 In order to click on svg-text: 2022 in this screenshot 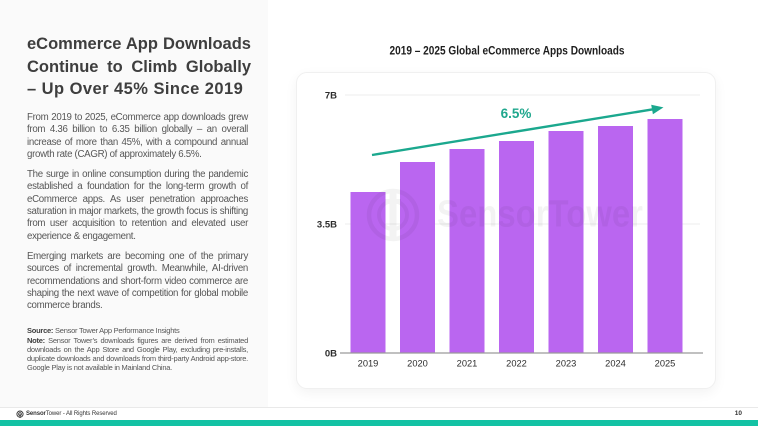, I will do `click(516, 364)`.